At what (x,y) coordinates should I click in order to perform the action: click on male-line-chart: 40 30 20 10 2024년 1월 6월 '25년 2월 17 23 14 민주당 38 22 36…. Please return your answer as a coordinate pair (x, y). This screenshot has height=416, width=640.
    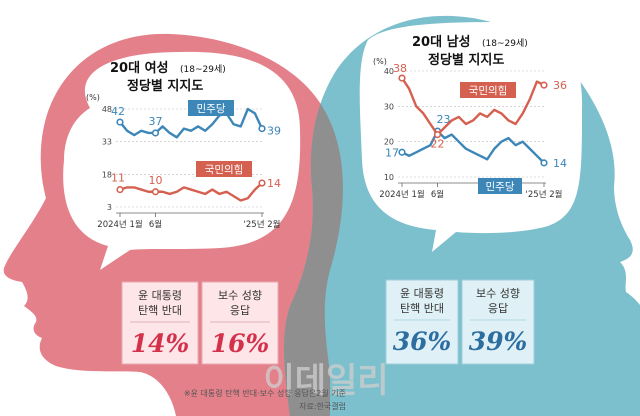
    Looking at the image, I should click on (473, 131).